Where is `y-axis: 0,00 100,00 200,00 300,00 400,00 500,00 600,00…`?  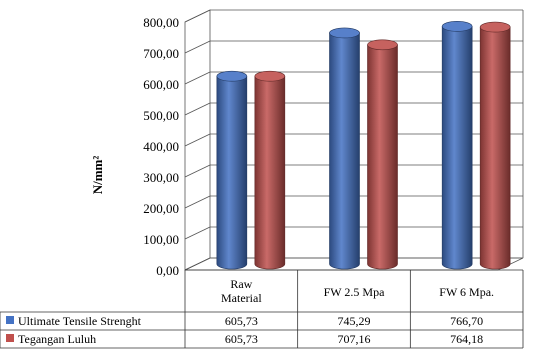 y-axis: 0,00 100,00 200,00 300,00 400,00 500,00 600,00… is located at coordinates (161, 146).